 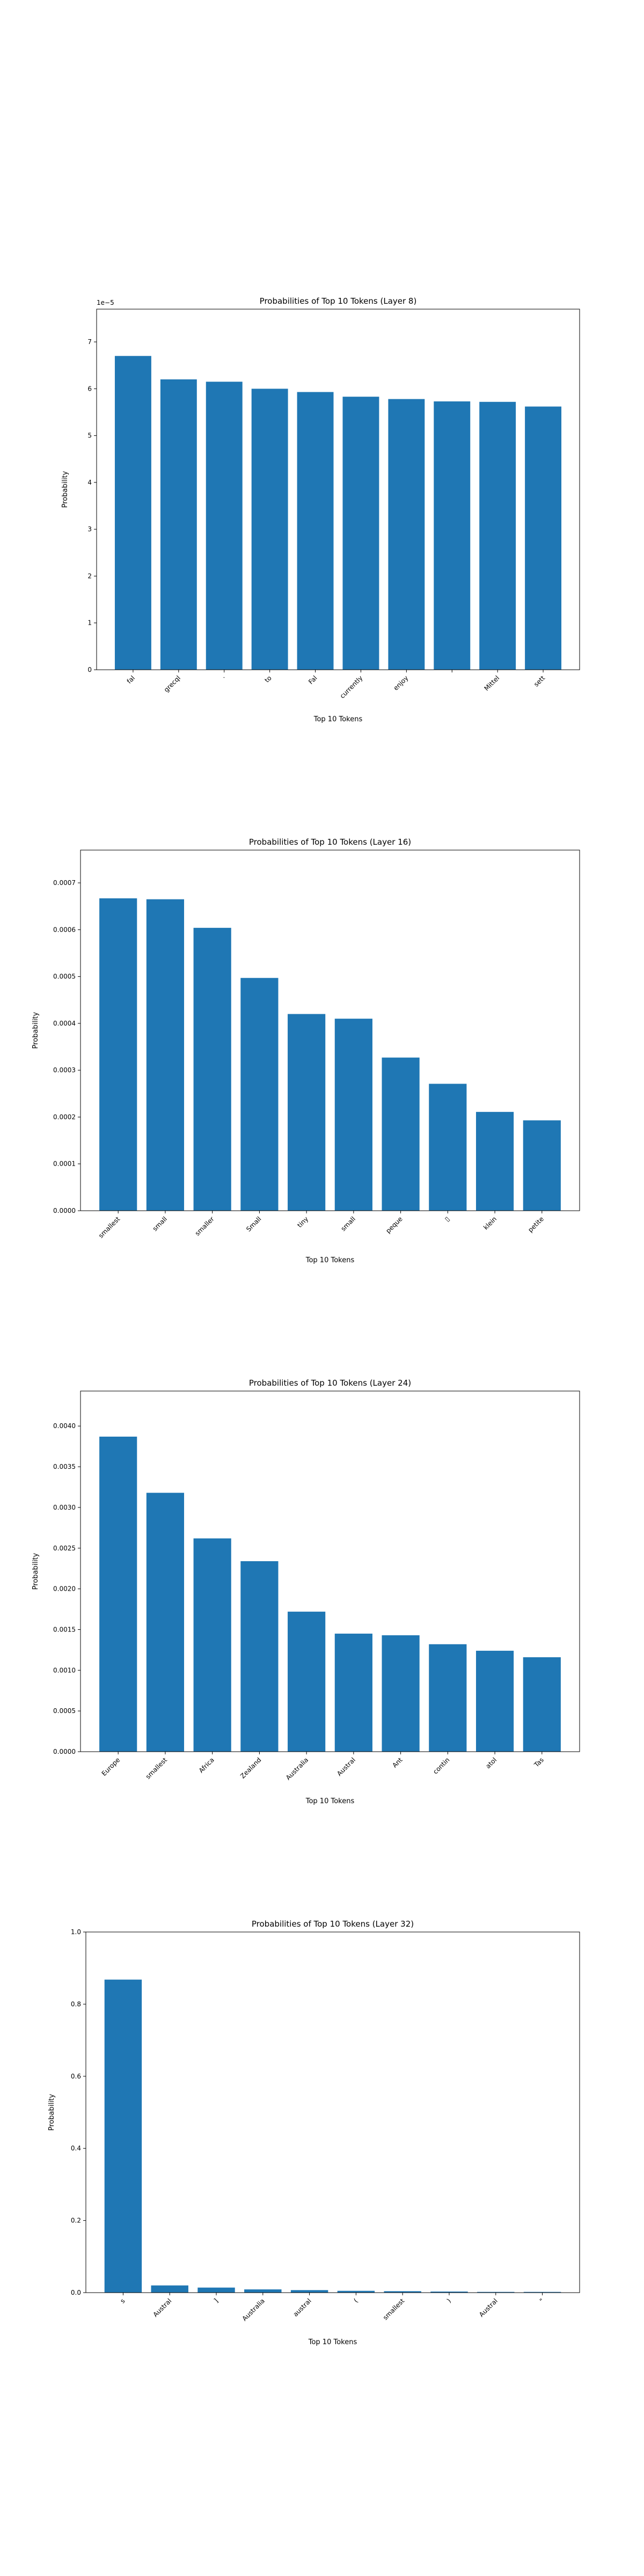 What do you see at coordinates (448, 2300) in the screenshot?
I see `x-tick-label: )` at bounding box center [448, 2300].